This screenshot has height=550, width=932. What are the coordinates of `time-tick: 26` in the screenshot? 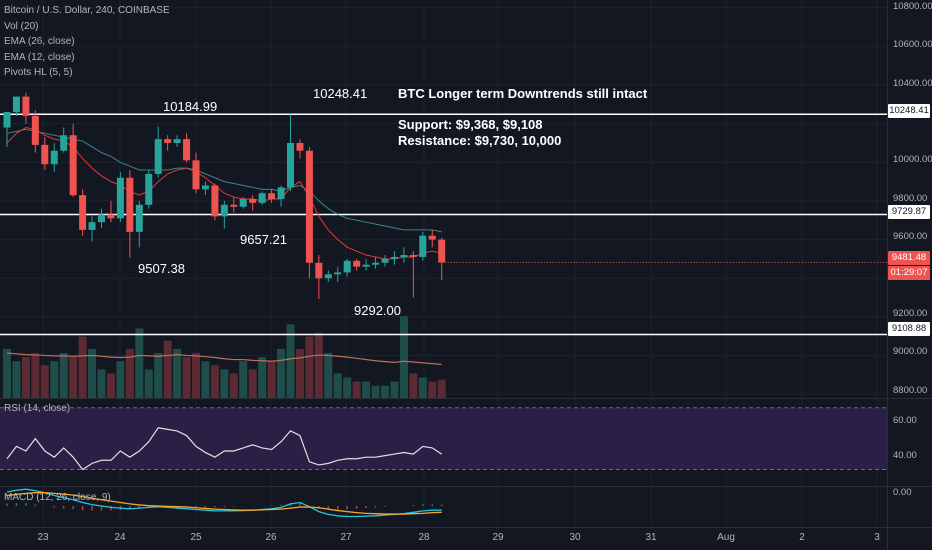 It's located at (271, 537).